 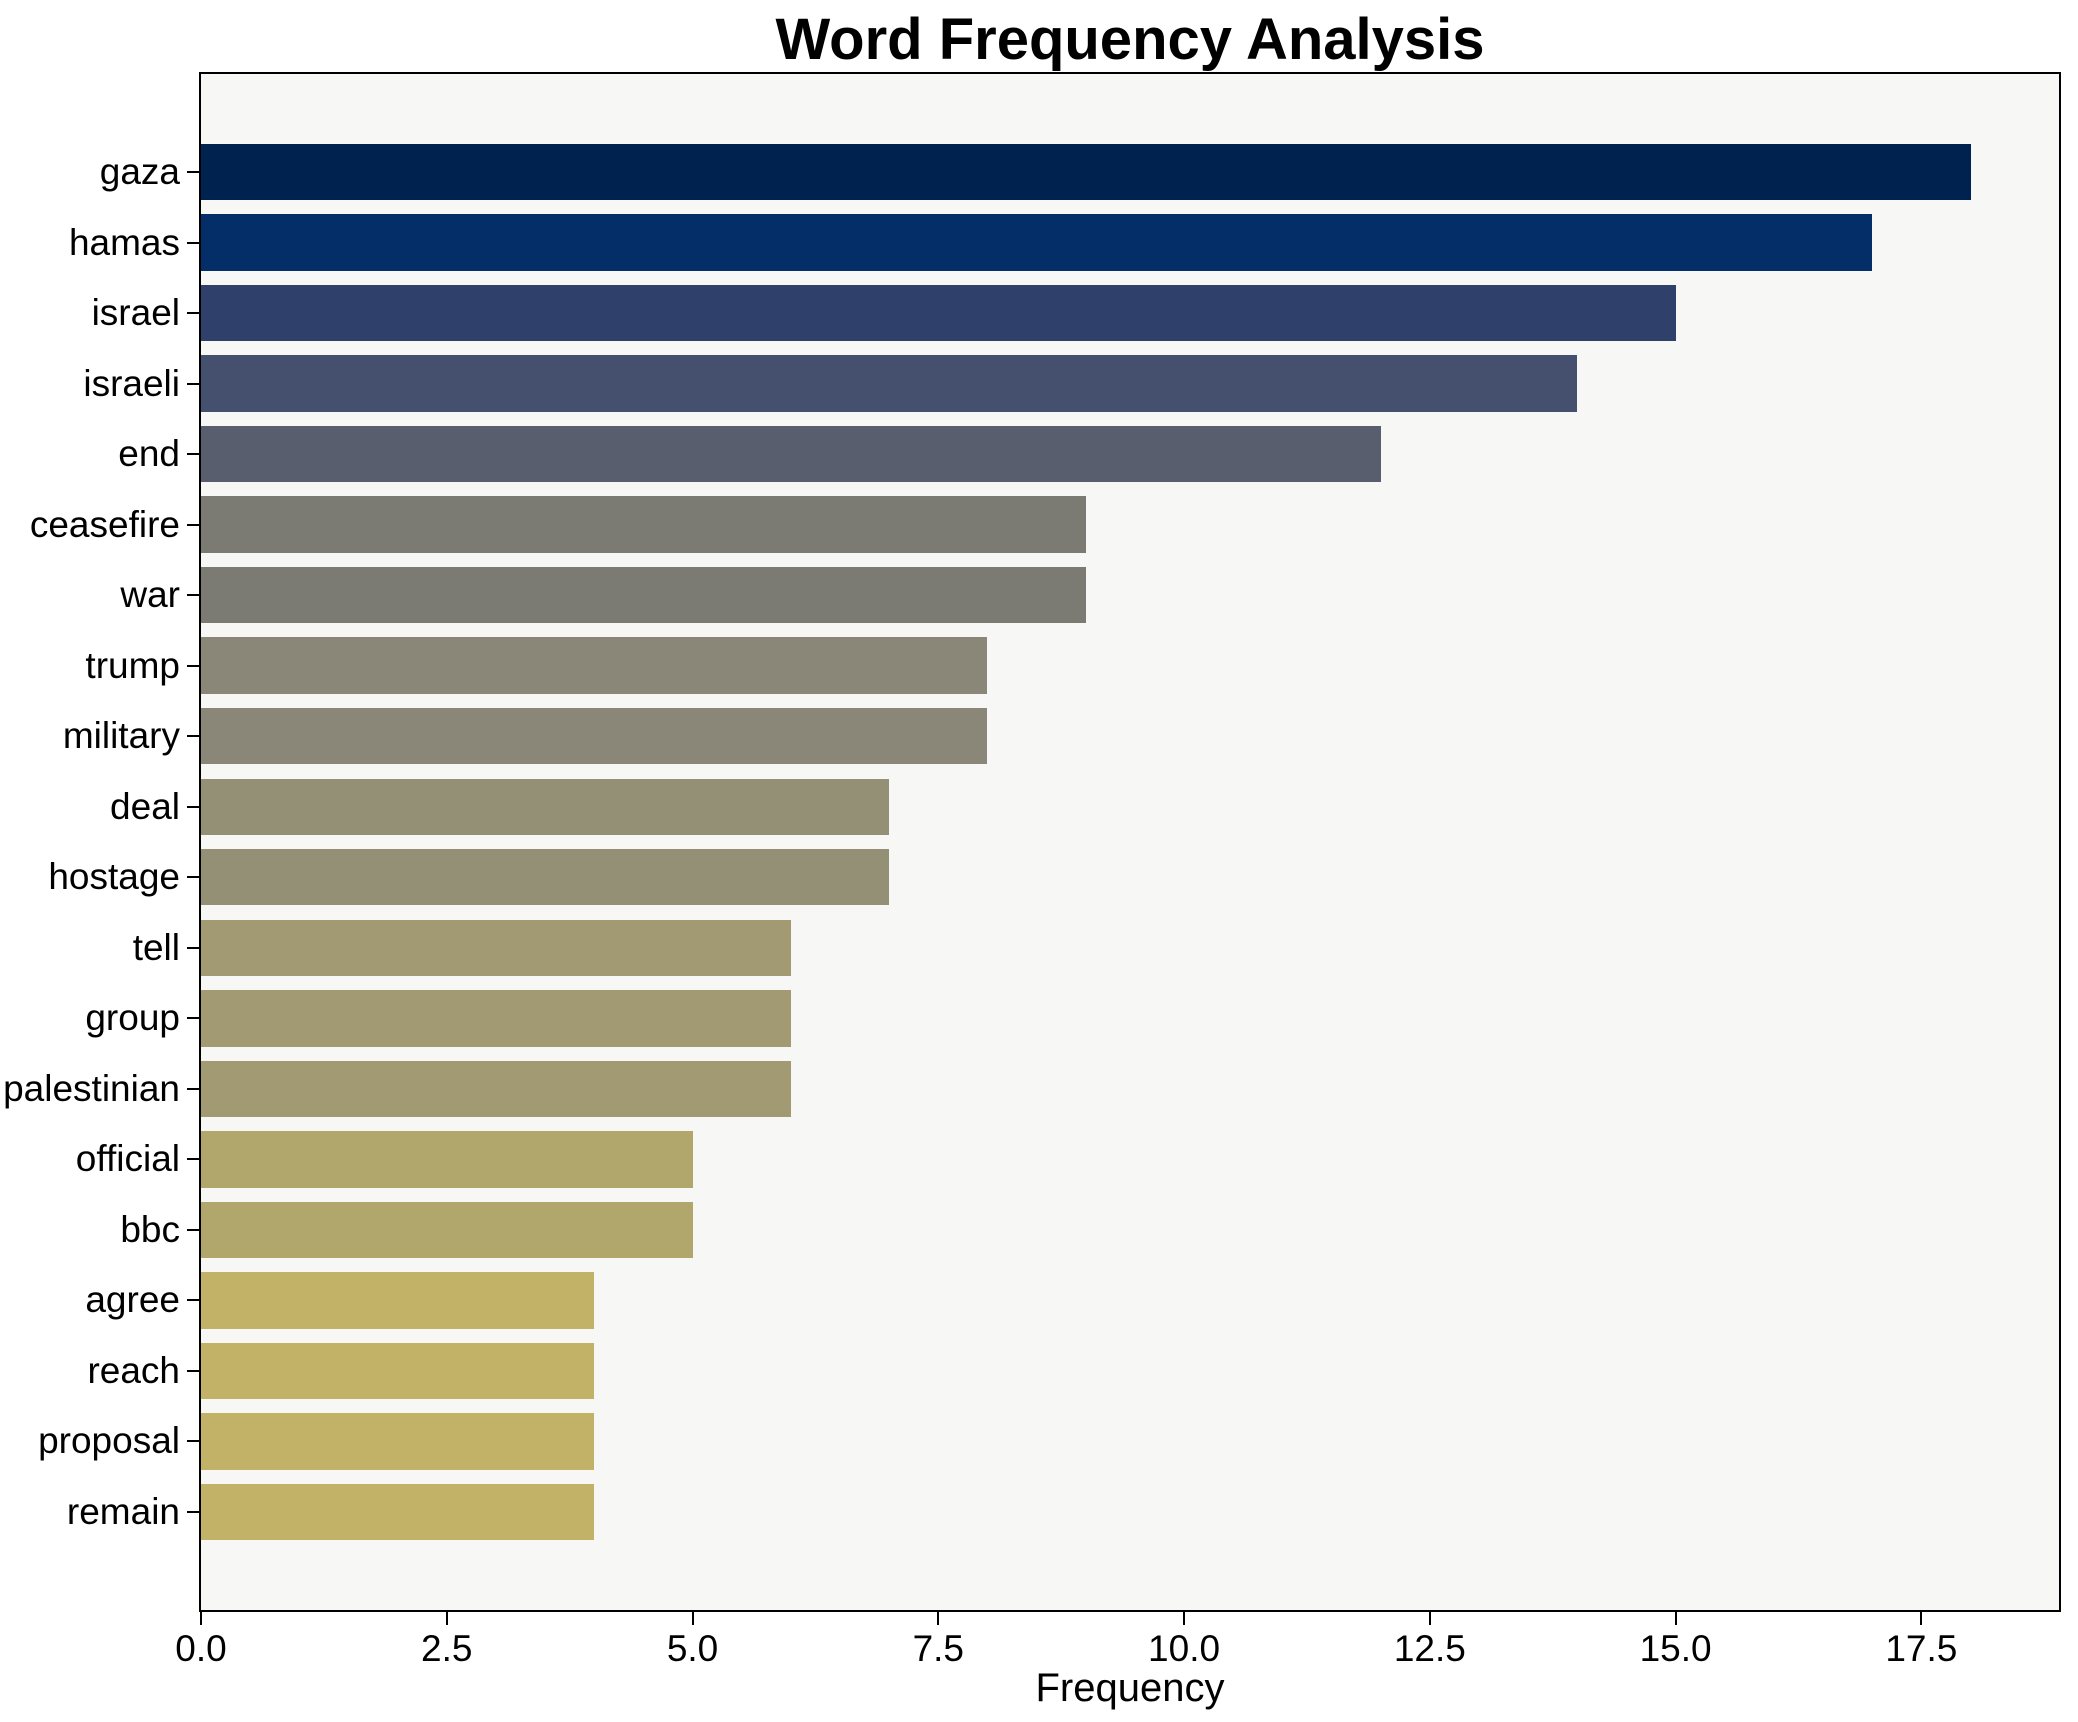 What do you see at coordinates (201, 1648) in the screenshot?
I see `x-tick-label: 0.0` at bounding box center [201, 1648].